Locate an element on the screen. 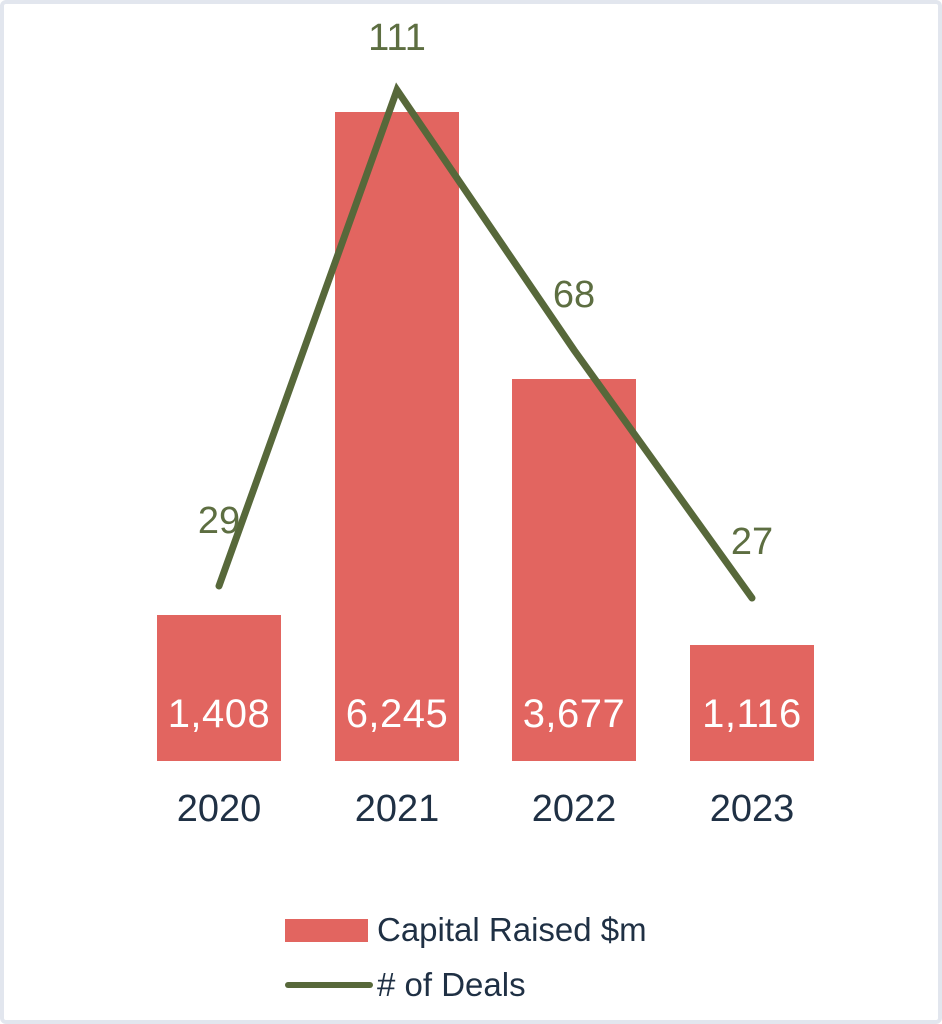 Image resolution: width=942 pixels, height=1024 pixels. deal-value-label: 111 is located at coordinates (397, 38).